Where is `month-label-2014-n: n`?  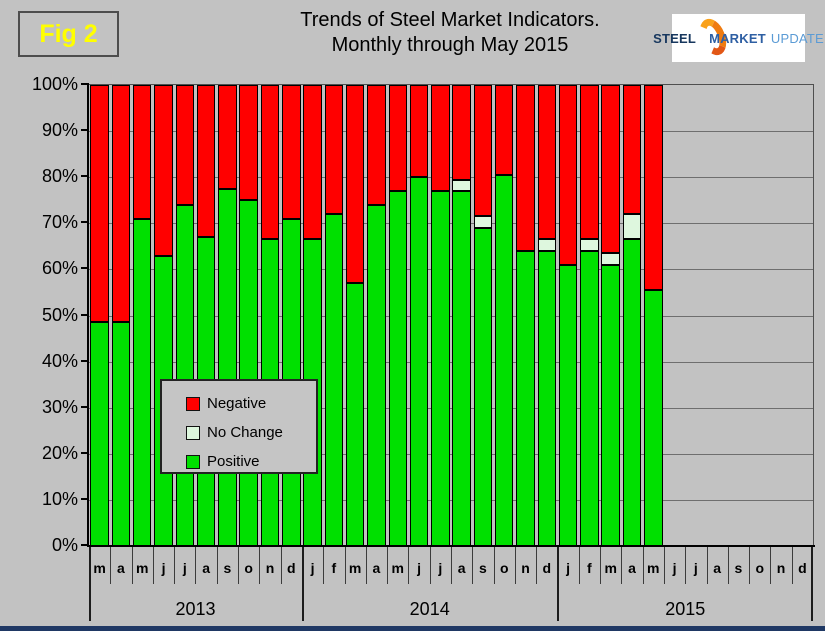
month-label-2014-n: n is located at coordinates (525, 568).